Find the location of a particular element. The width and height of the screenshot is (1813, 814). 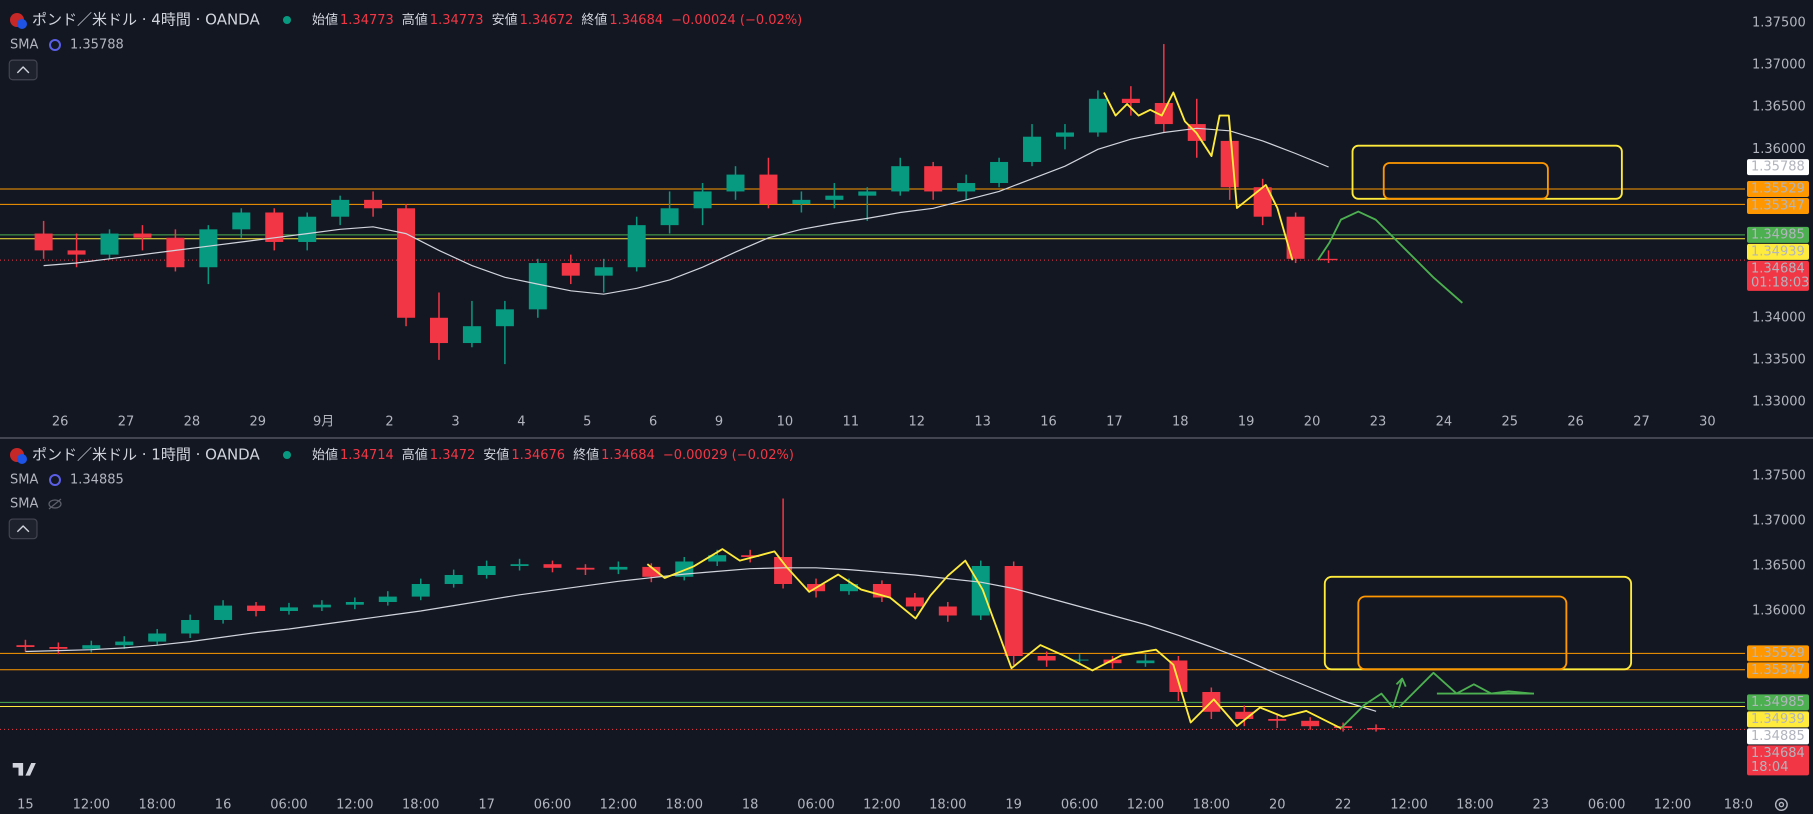

arrow-head is located at coordinates (1401, 682).